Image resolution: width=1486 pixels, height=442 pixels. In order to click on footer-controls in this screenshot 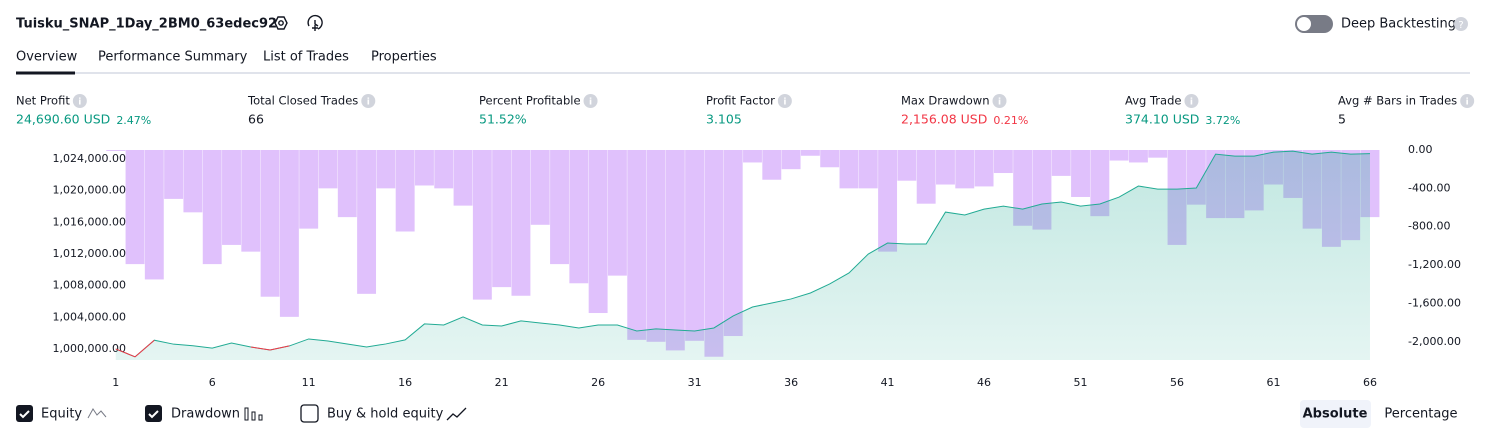, I will do `click(693, 414)`.